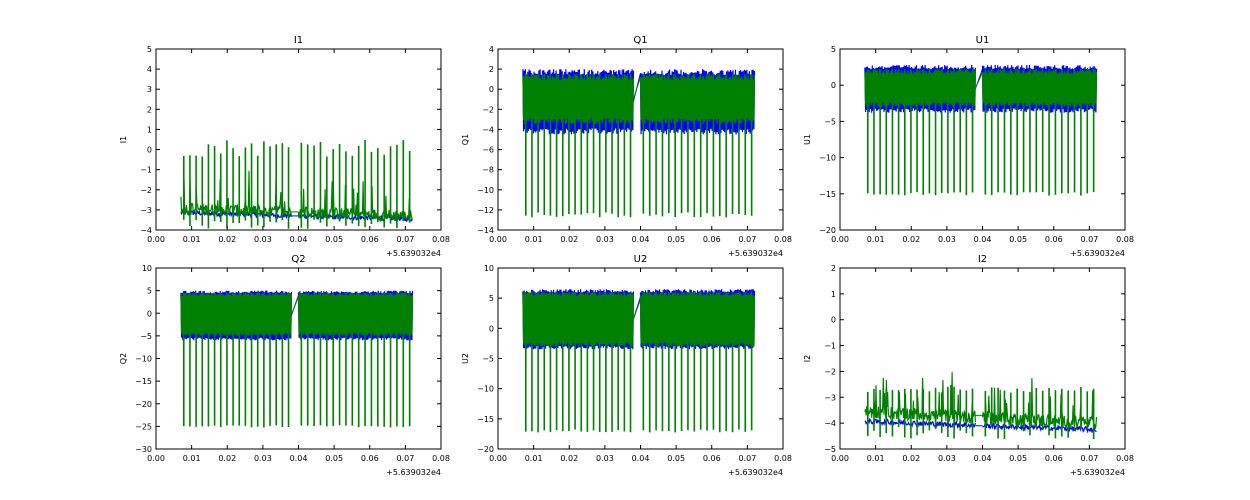  I want to click on y-axis-label: I2, so click(807, 358).